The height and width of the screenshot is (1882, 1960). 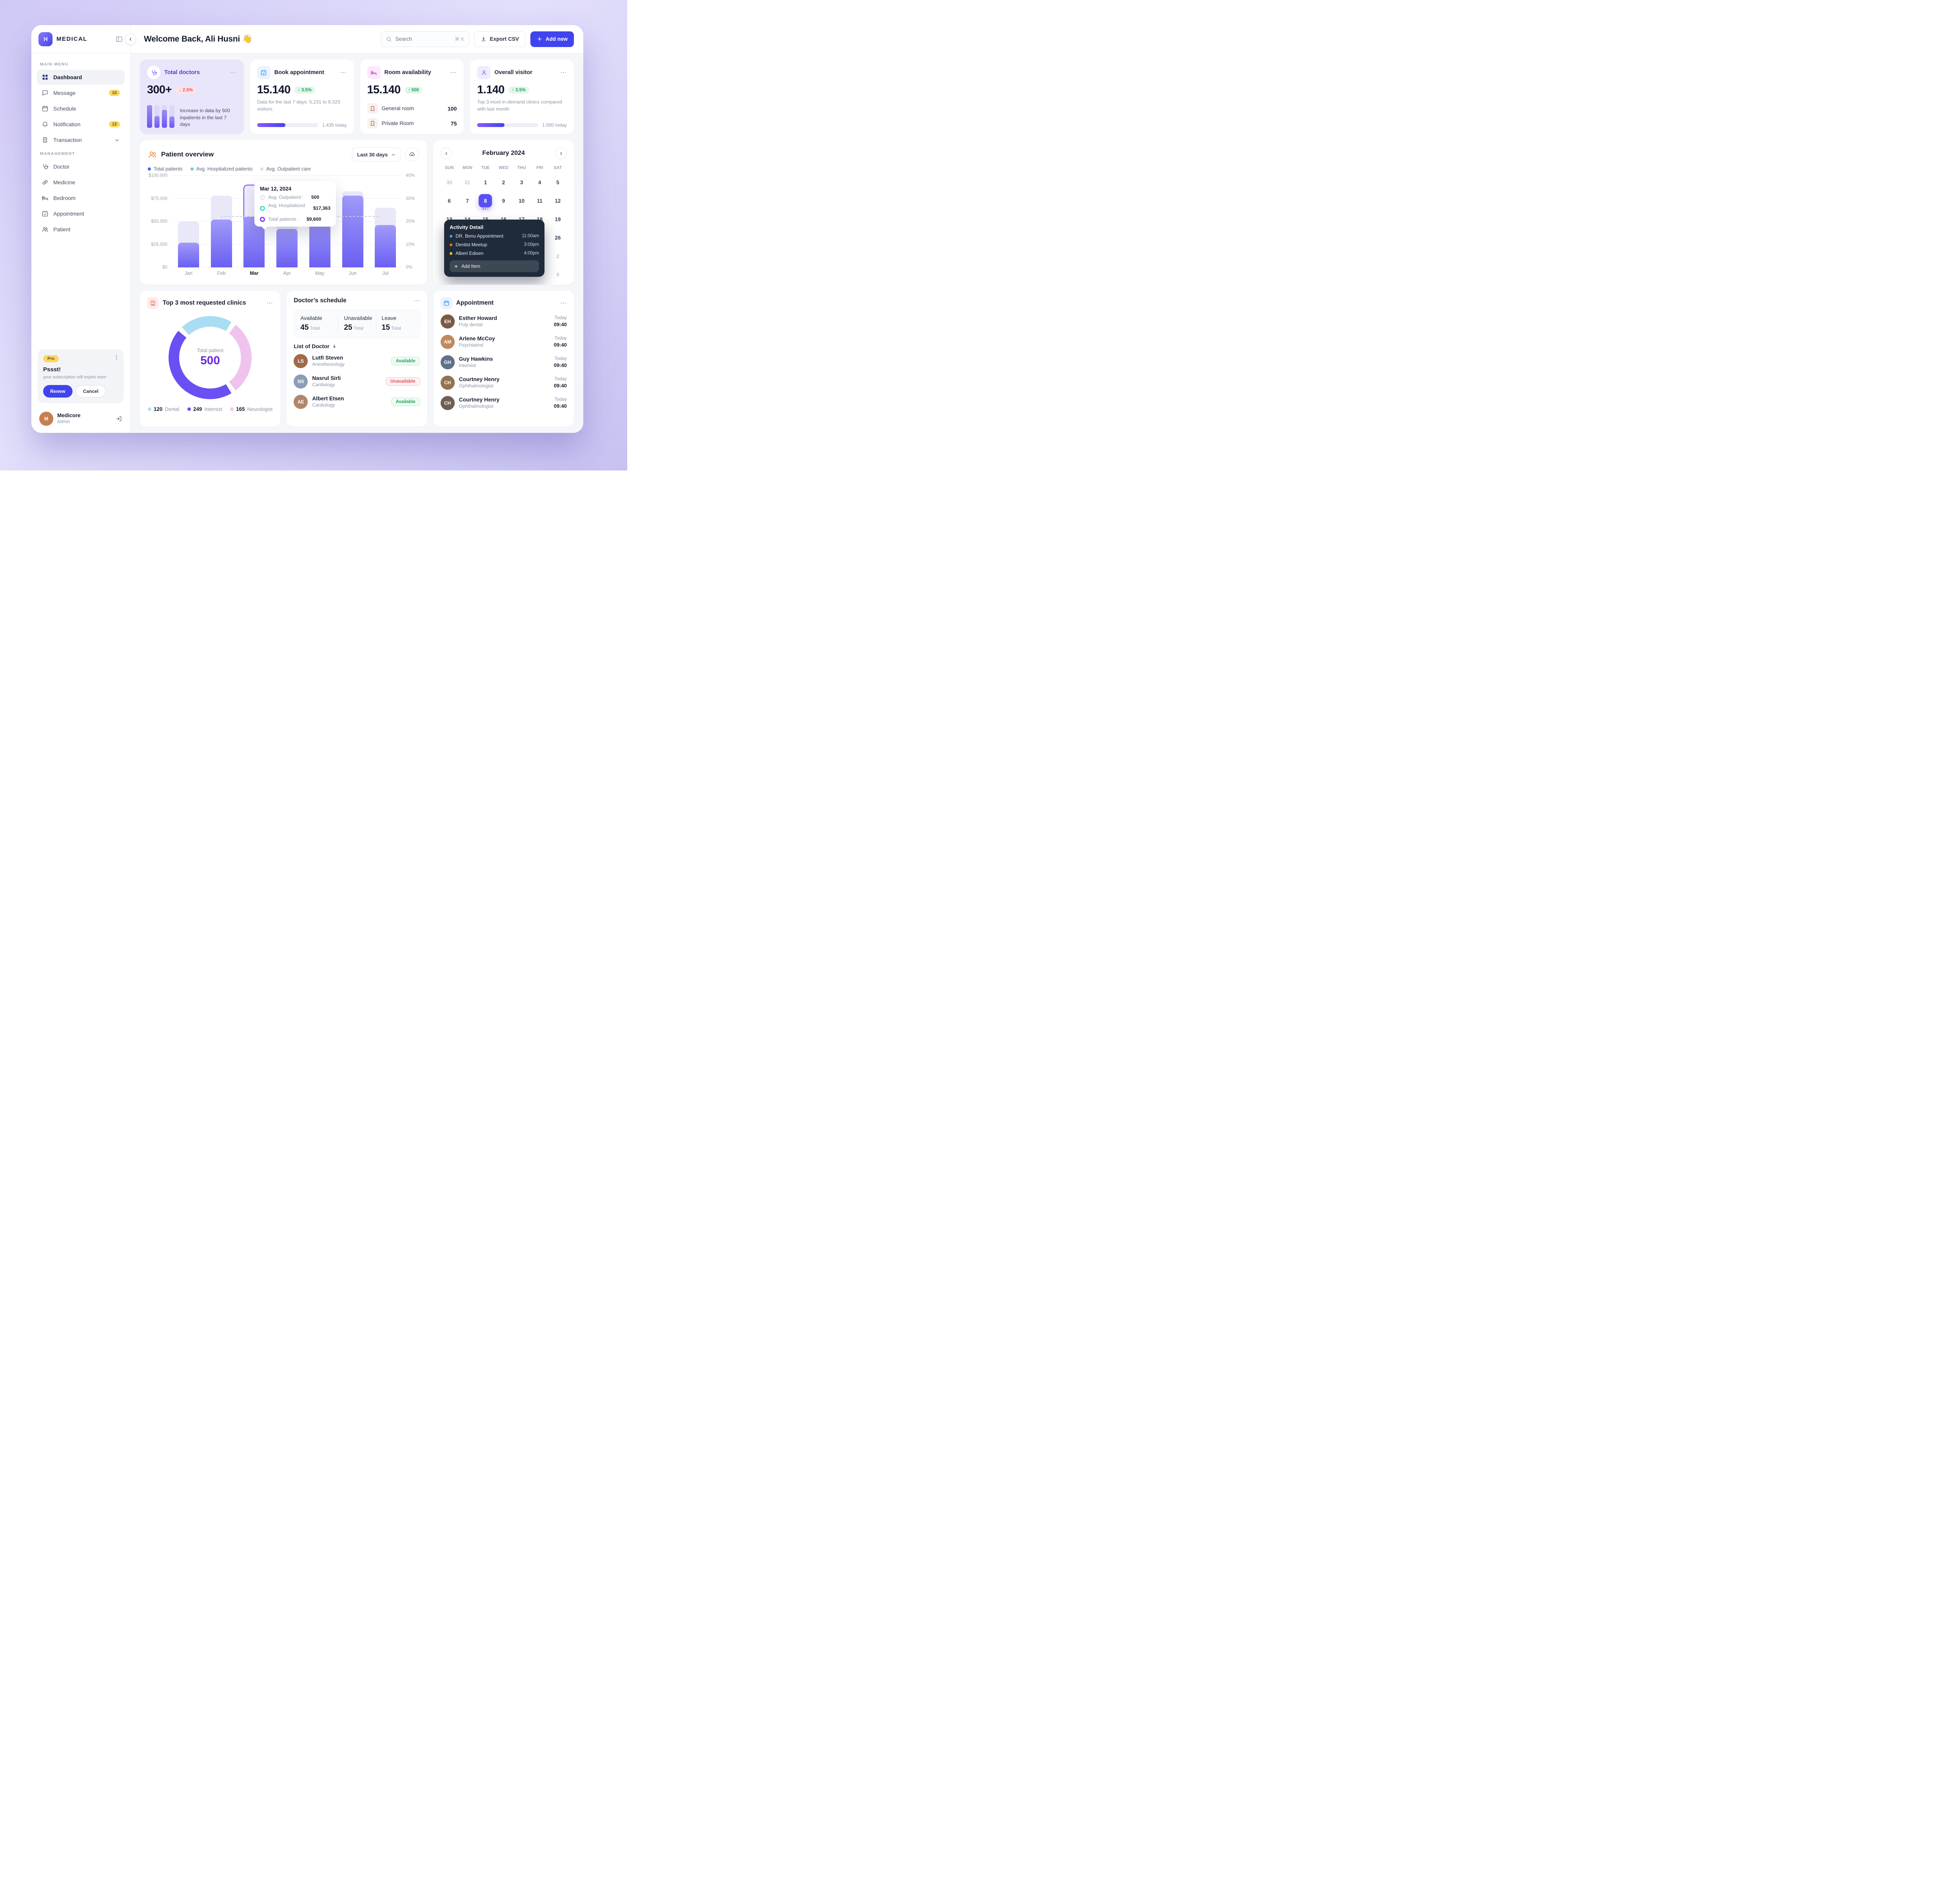 I want to click on arrow-down-icon, so click(x=334, y=346).